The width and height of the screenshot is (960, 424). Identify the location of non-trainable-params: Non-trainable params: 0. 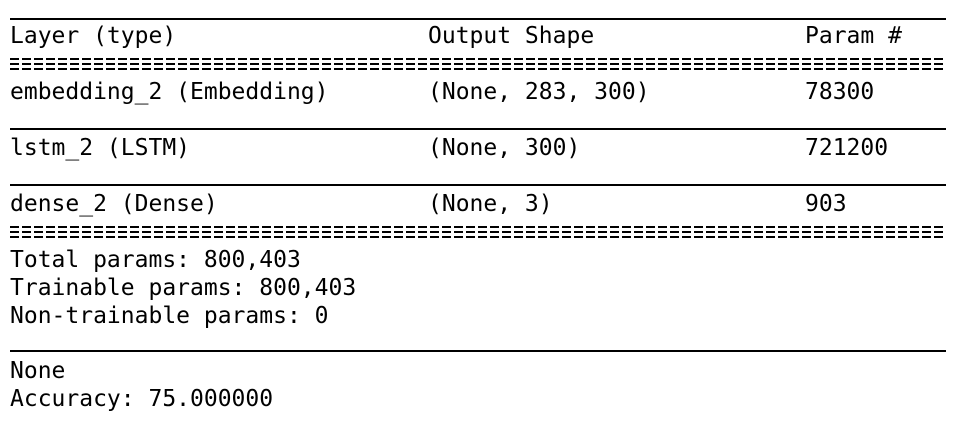
(169, 316).